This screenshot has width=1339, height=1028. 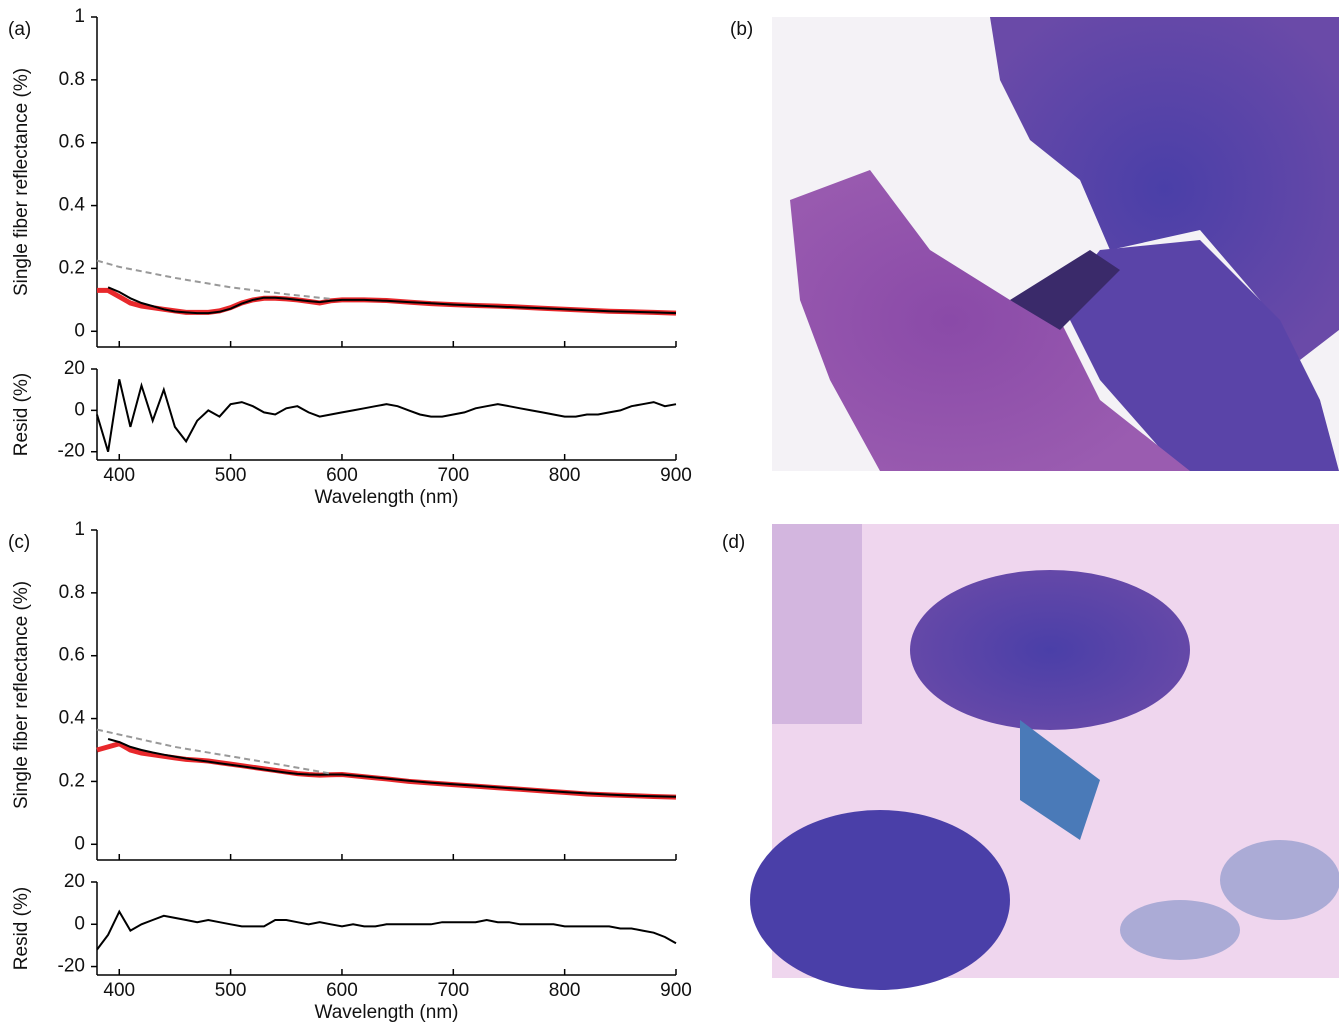 I want to click on panel-label: (c), so click(x=19, y=542).